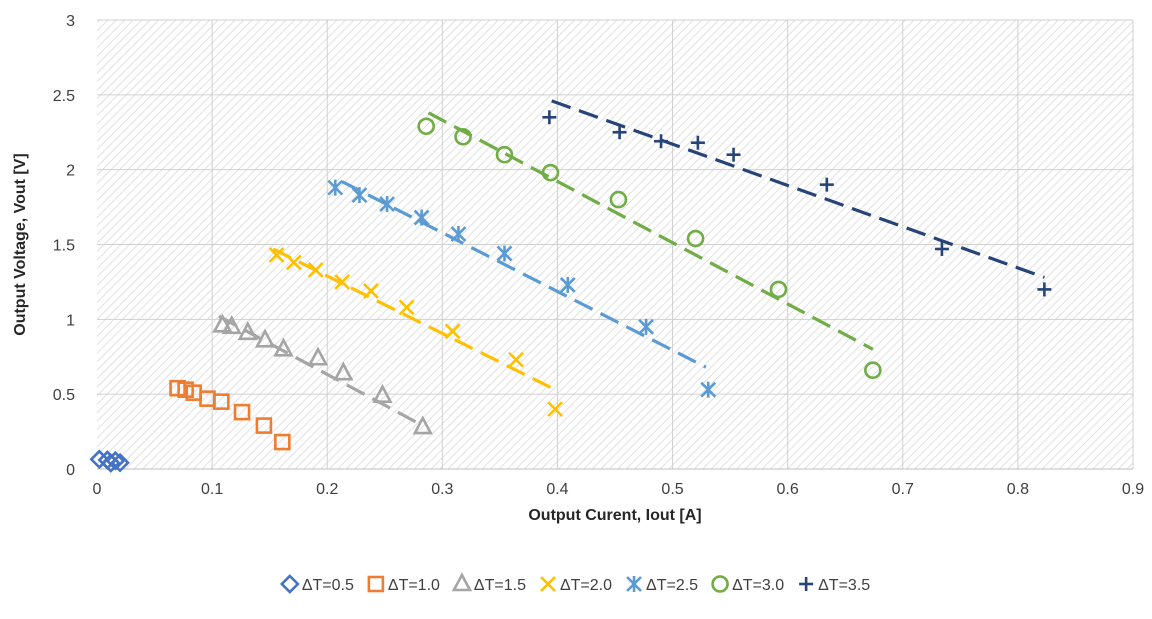  I want to click on legend-label: ΔT=2.5, so click(672, 585).